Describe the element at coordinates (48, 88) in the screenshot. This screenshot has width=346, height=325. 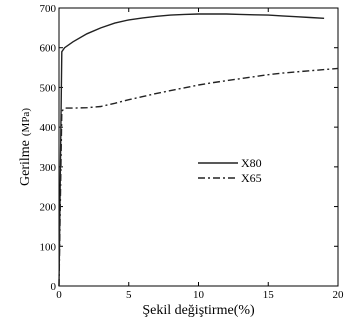
I see `y-tick-label: 500` at that location.